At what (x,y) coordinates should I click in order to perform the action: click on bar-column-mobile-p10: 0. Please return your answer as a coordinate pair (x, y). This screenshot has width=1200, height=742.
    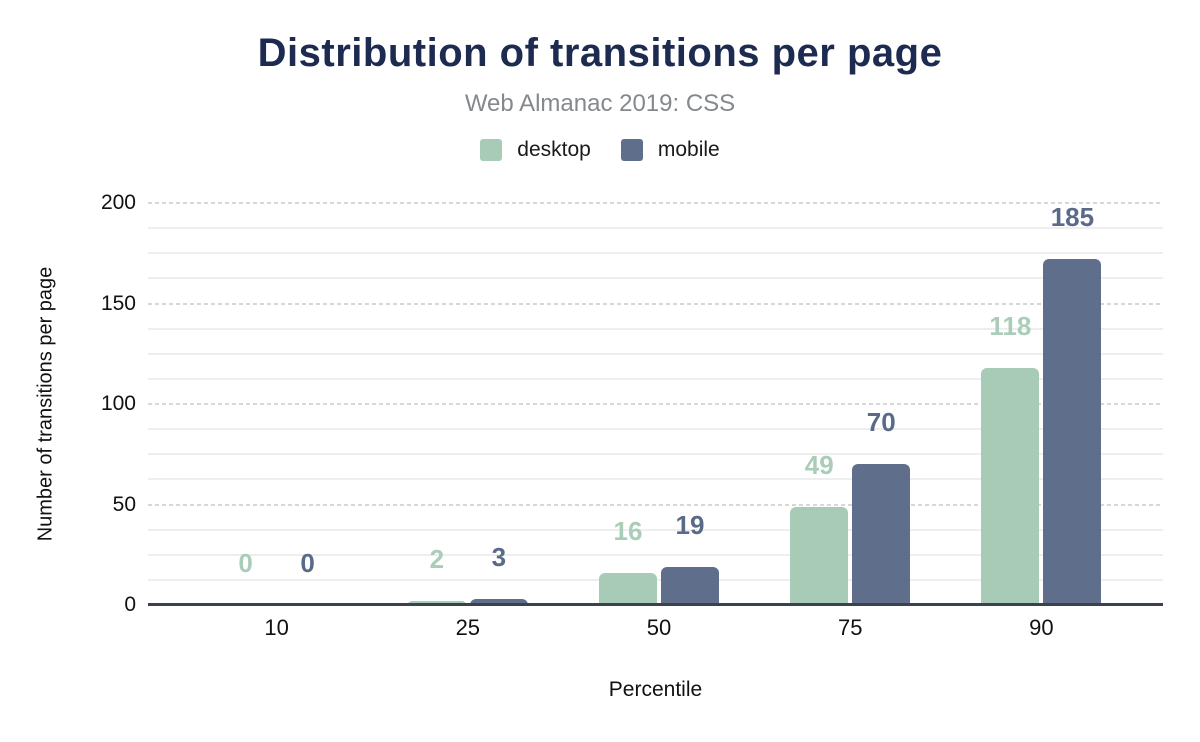
    Looking at the image, I should click on (308, 404).